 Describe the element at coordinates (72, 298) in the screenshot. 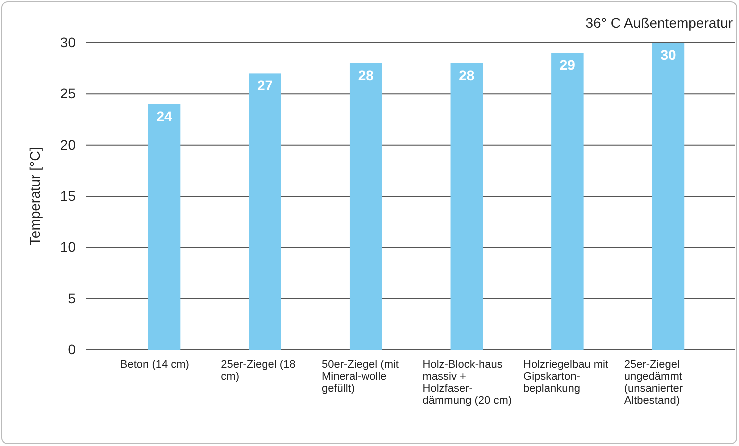

I see `y-tick-label: 5` at that location.